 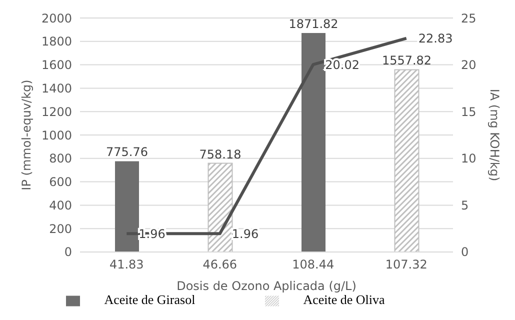 I want to click on y2-tick-label: 5, so click(x=465, y=205).